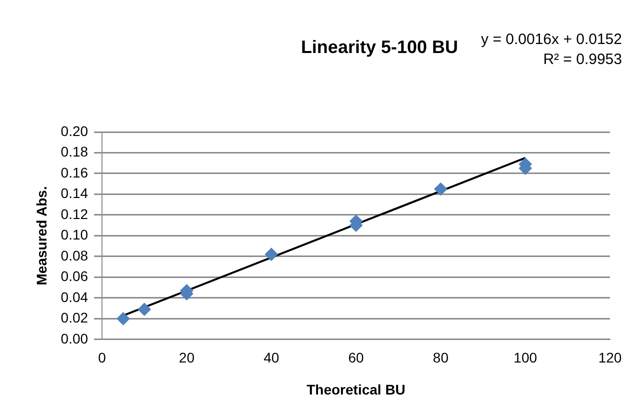 The width and height of the screenshot is (632, 407). I want to click on x-tick-label: 100, so click(526, 358).